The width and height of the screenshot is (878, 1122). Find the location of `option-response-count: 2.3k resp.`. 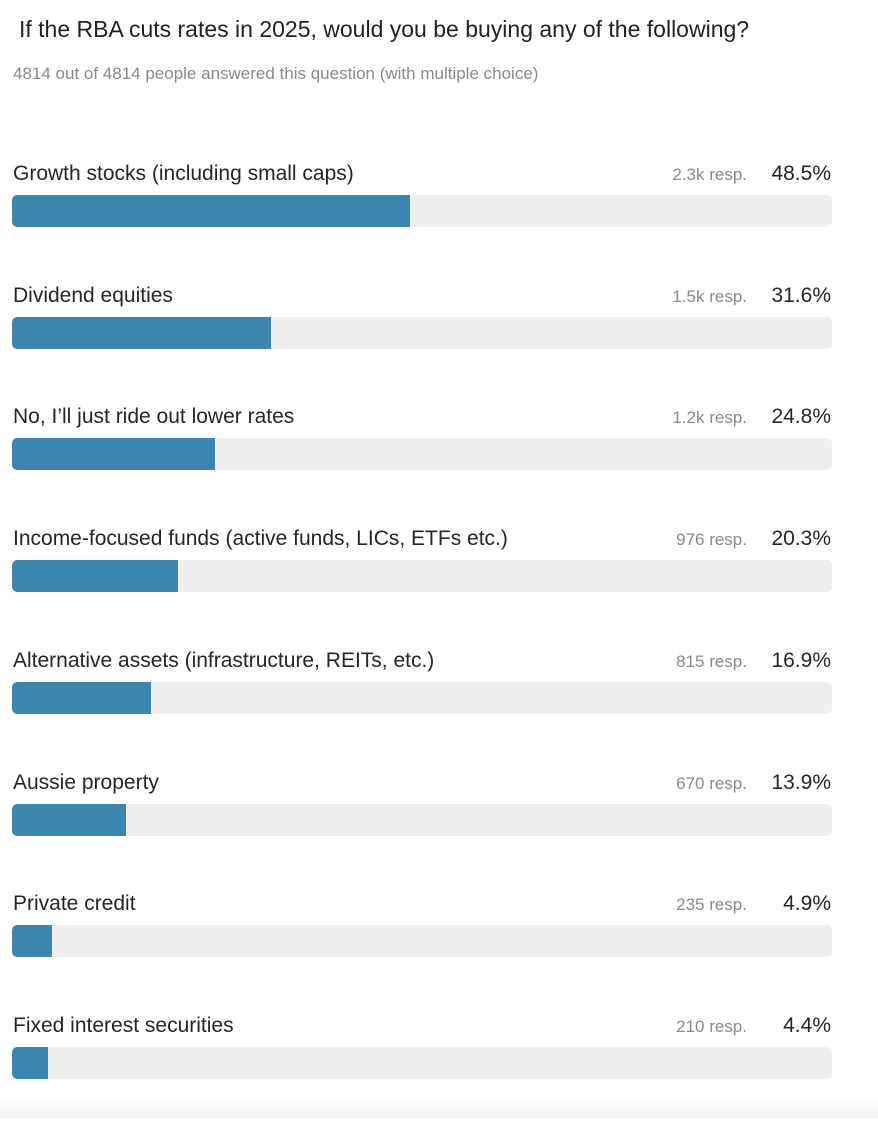

option-response-count: 2.3k resp. is located at coordinates (709, 174).